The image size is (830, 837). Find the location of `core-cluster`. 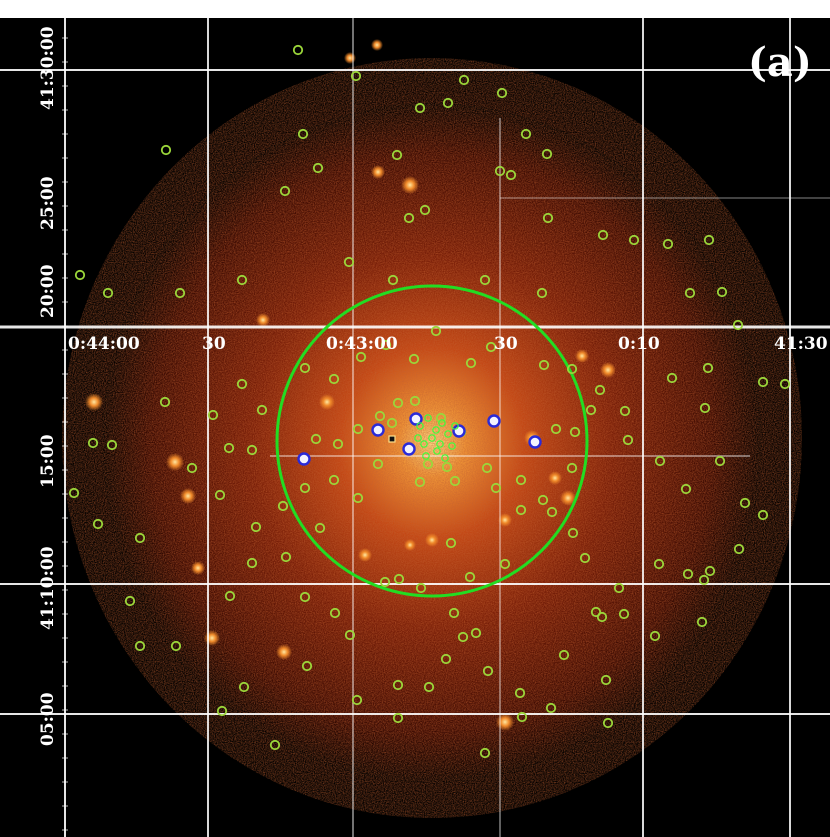

core-cluster is located at coordinates (436, 438).